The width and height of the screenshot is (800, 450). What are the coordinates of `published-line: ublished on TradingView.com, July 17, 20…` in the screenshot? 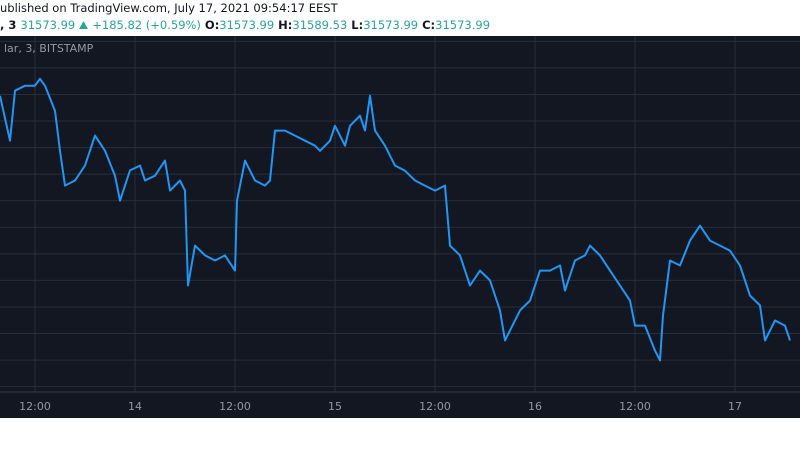 It's located at (169, 8).